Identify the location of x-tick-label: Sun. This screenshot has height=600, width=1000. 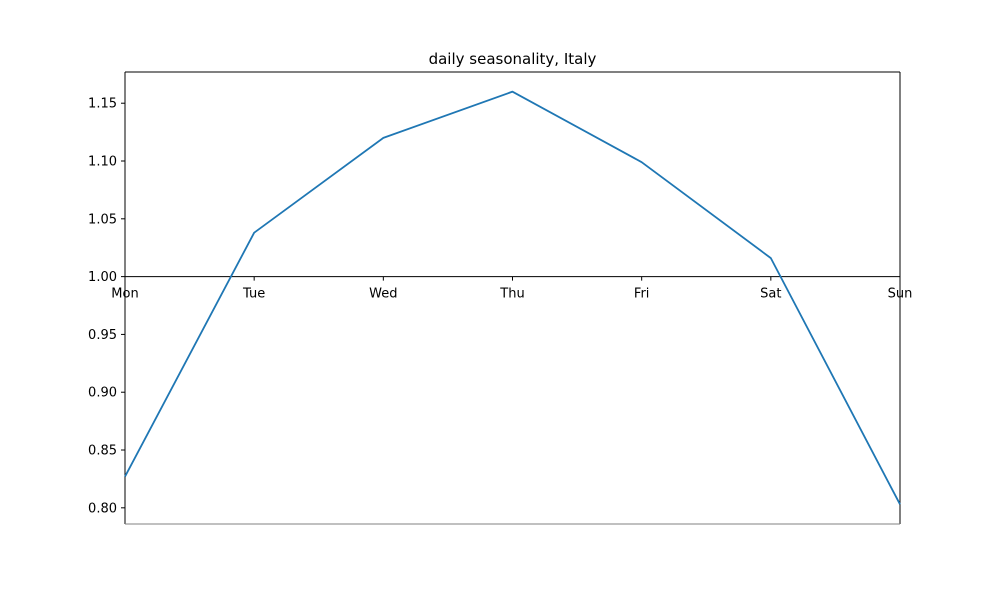
(900, 294).